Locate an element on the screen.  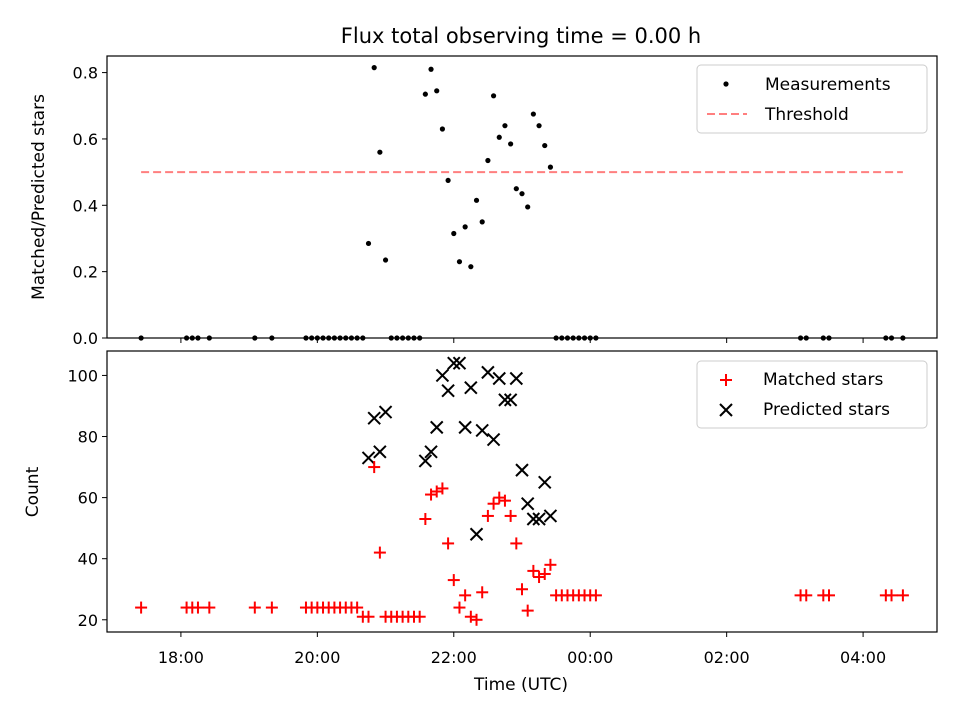
top-y-axis: 0.0 0.2 0.4 0.6 0.8 is located at coordinates (90, 206).